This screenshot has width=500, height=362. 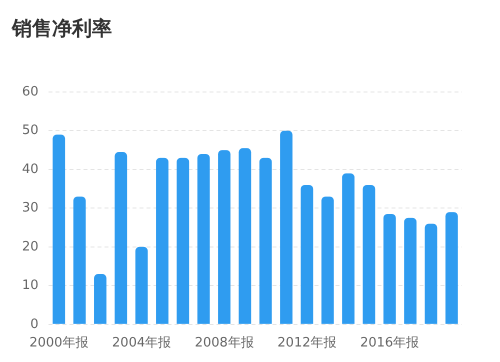 I want to click on y-tick-label: 10, so click(x=30, y=286).